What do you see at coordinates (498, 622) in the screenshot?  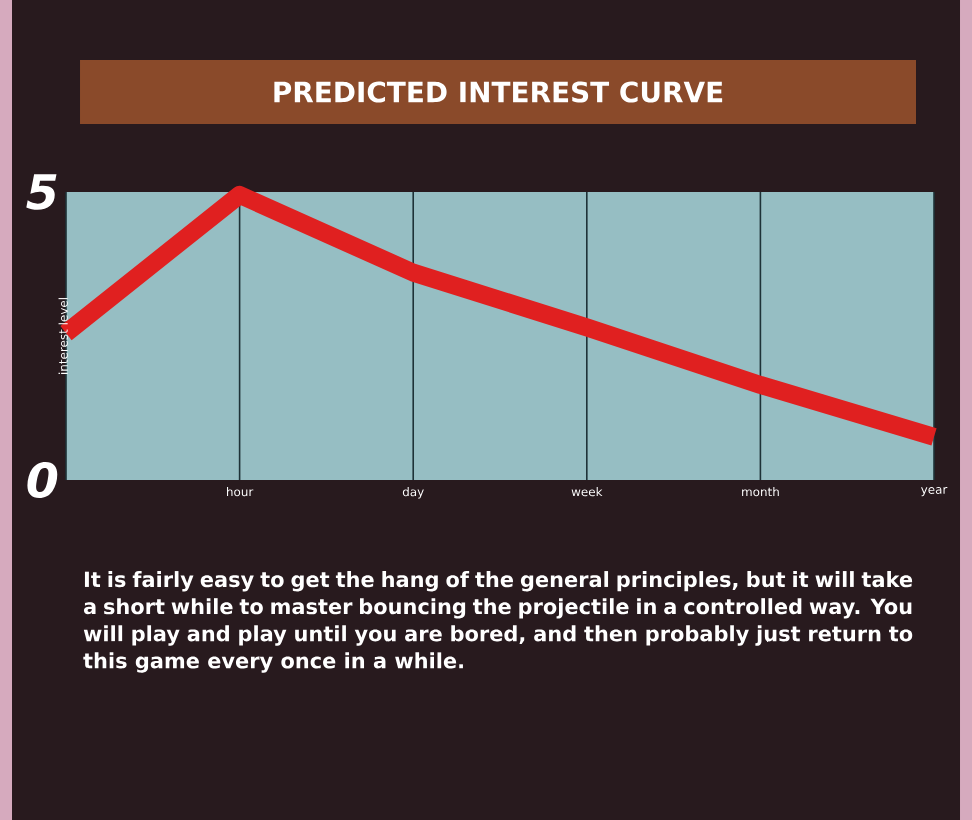 I see `text: It is fairly easy to get the hang of the general principles, but it will take a short while to master bouncing the projectile in a controlled way. You will play and play until you are bored, and then probably just return to this game every once in a while.` at bounding box center [498, 622].